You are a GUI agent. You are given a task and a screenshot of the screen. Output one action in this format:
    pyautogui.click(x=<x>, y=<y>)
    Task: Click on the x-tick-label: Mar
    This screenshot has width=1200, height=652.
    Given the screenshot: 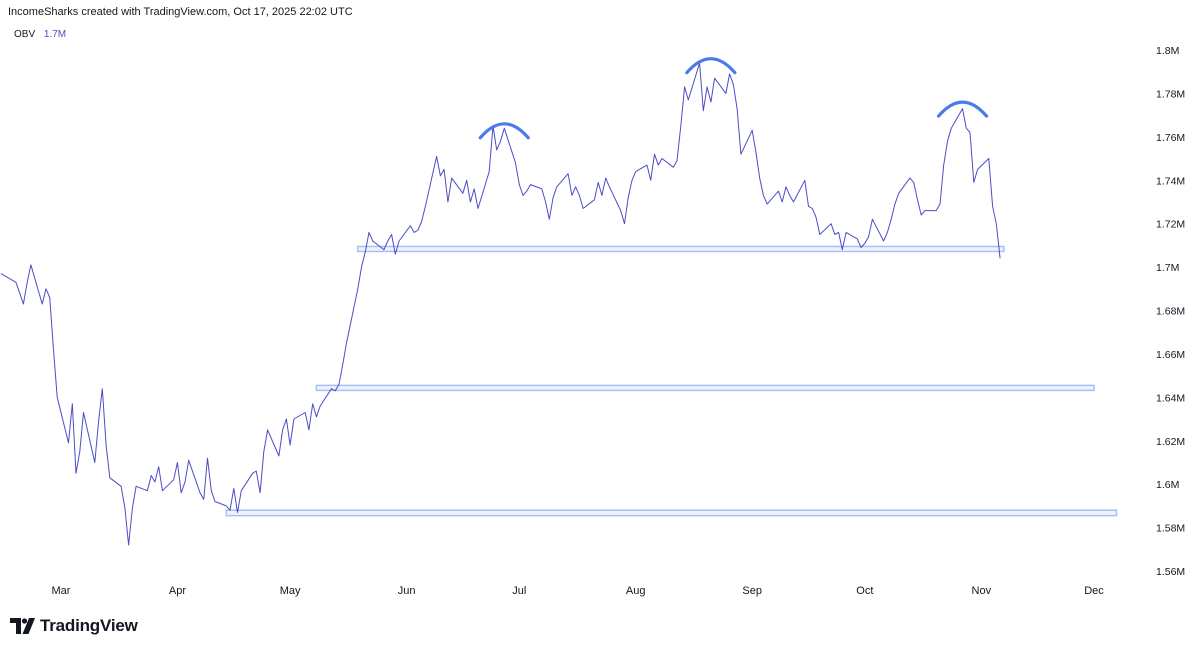 What is the action you would take?
    pyautogui.click(x=61, y=591)
    